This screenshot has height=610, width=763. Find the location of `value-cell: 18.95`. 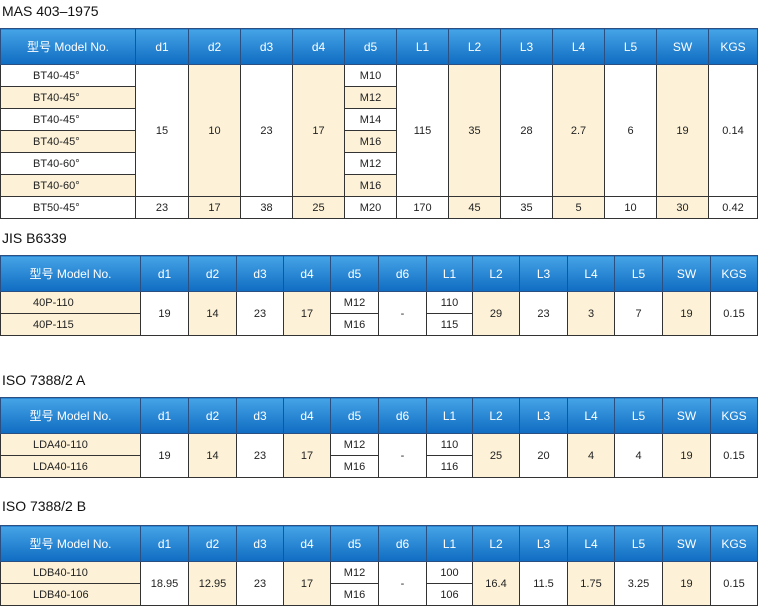

value-cell: 18.95 is located at coordinates (164, 583).